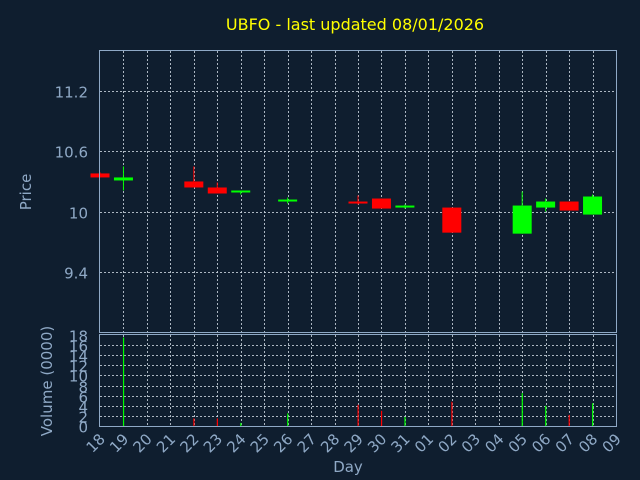 This screenshot has height=480, width=640. Describe the element at coordinates (83, 428) in the screenshot. I see `volume-tick-label: 0` at that location.